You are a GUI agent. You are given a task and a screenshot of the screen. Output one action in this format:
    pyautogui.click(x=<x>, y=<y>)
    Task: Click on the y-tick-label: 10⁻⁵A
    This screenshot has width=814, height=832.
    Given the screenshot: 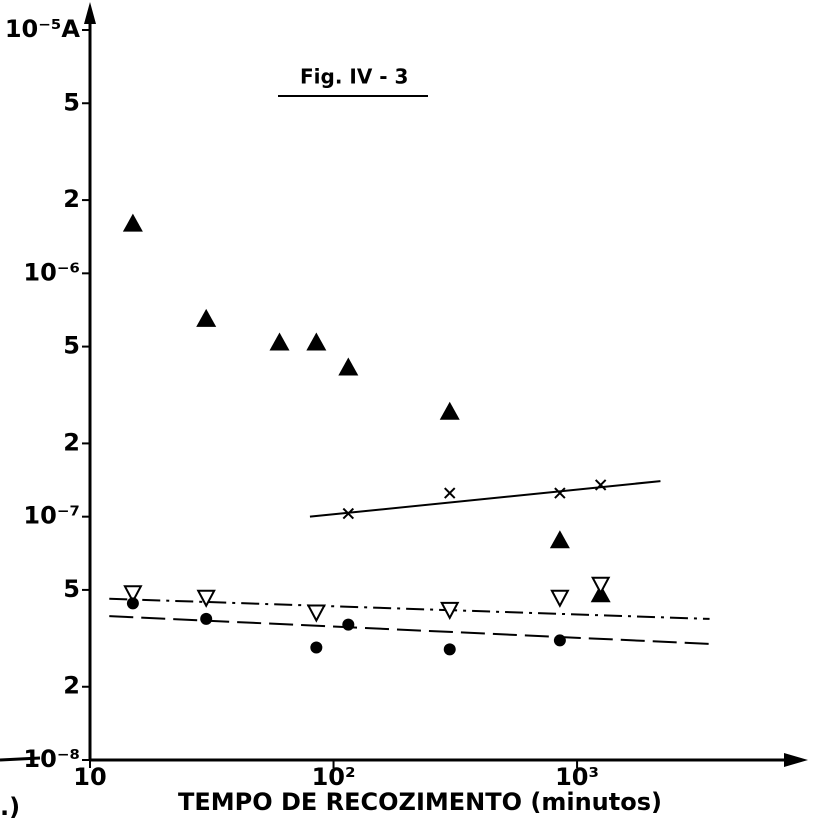 What is the action you would take?
    pyautogui.click(x=43, y=29)
    